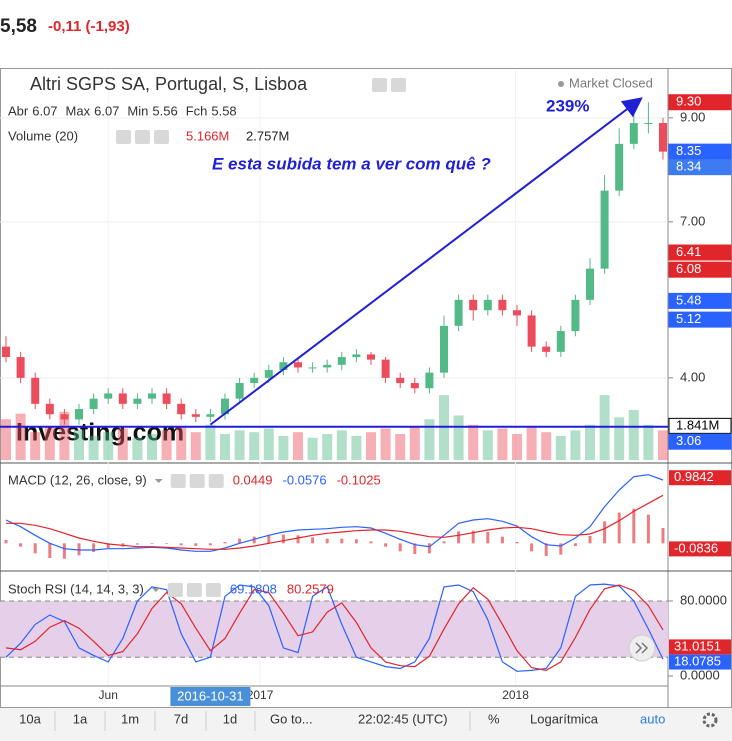  I want to click on y-tick-label: 0.0000, so click(700, 674).